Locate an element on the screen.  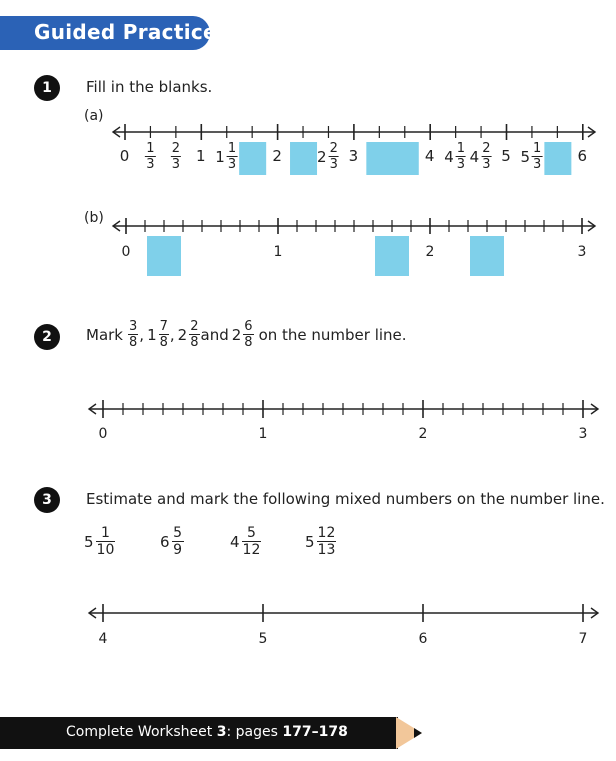
tick-label: 7 is located at coordinates (583, 639).